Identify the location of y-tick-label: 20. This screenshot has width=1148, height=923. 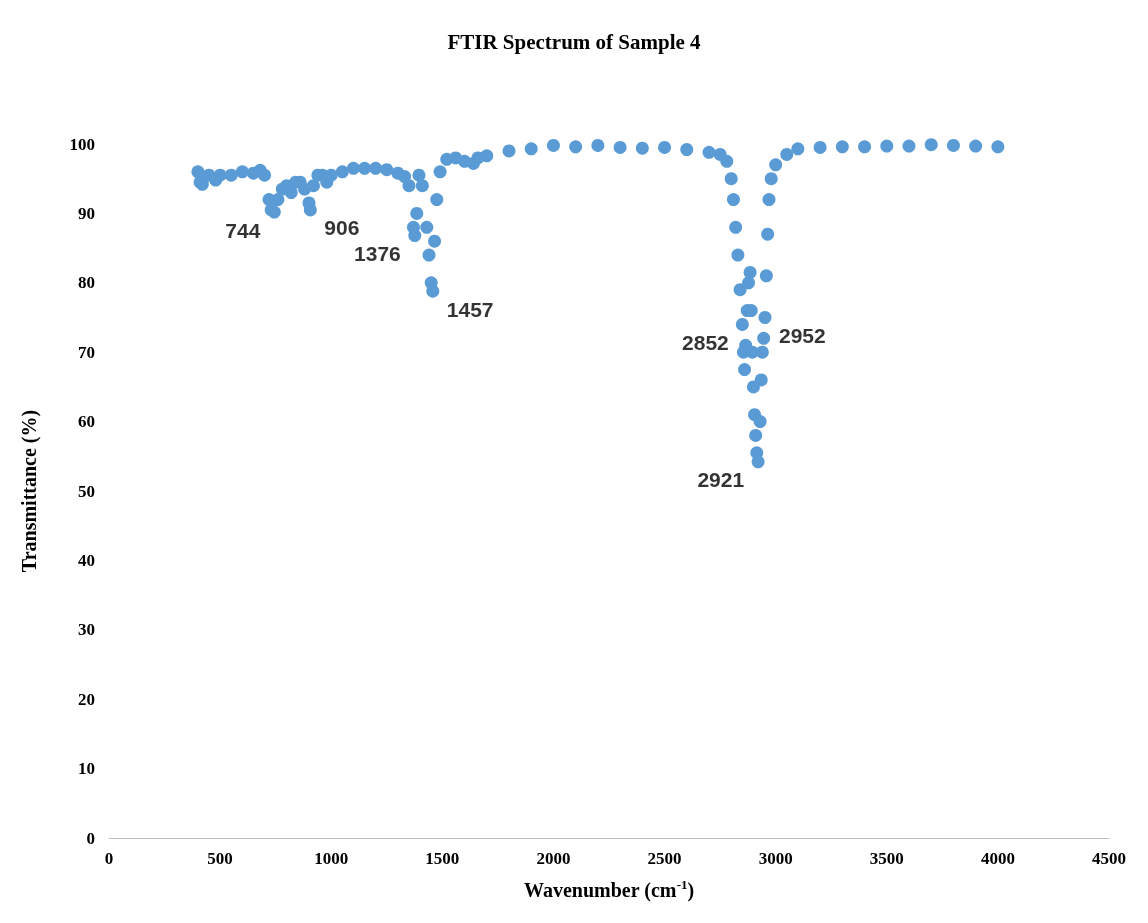
(86, 699).